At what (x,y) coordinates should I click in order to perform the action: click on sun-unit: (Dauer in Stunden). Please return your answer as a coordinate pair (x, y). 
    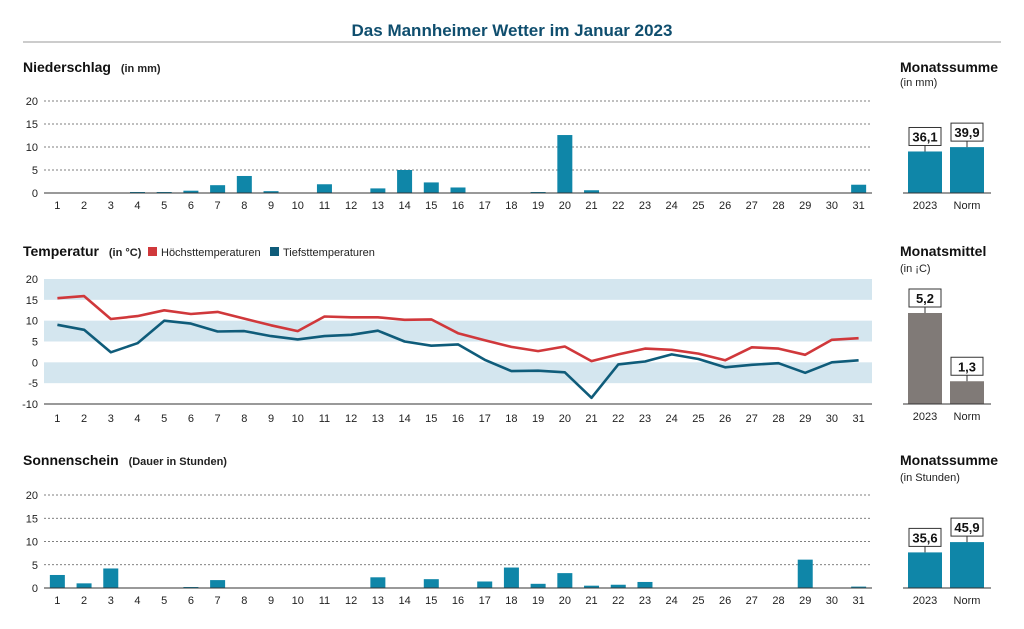
    Looking at the image, I should click on (178, 462).